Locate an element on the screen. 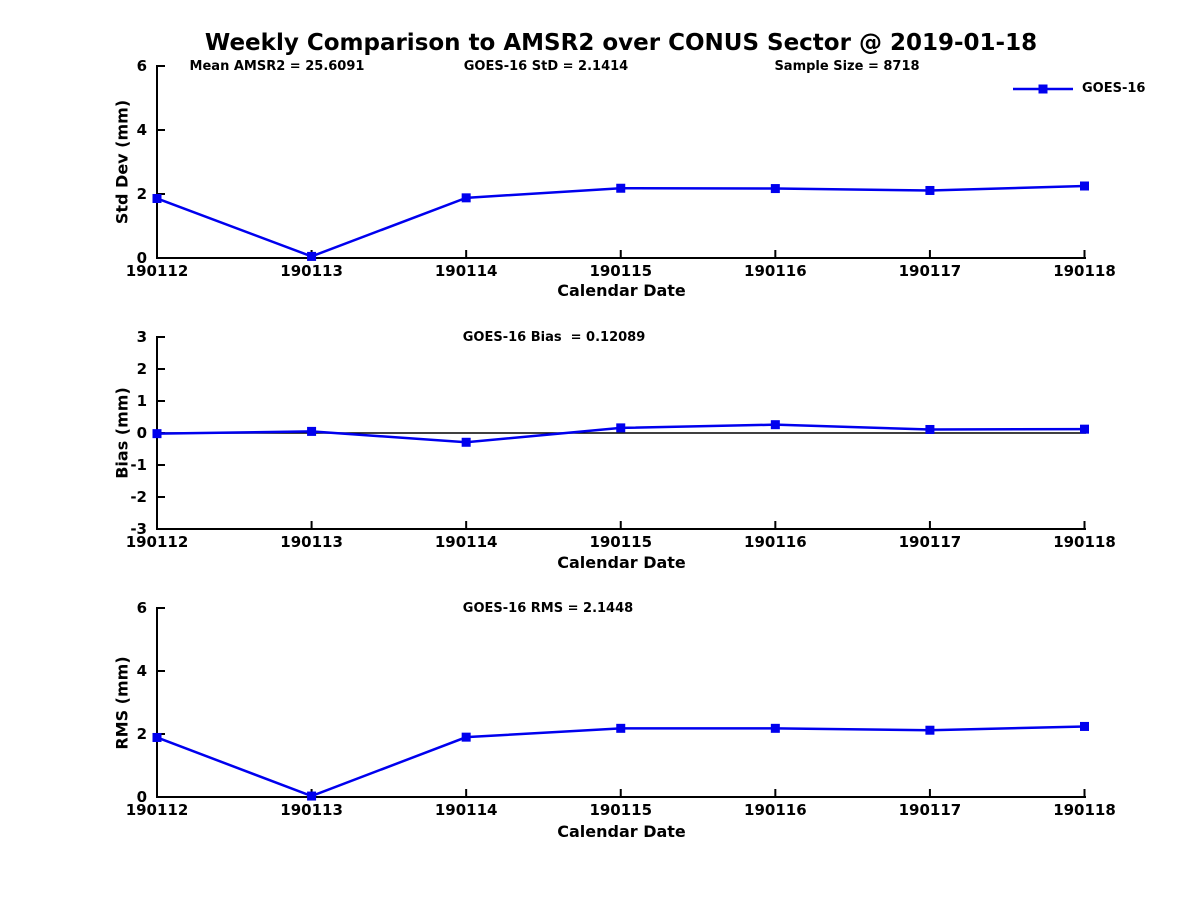  y-tick-label-std-dev: 0 is located at coordinates (141, 258).